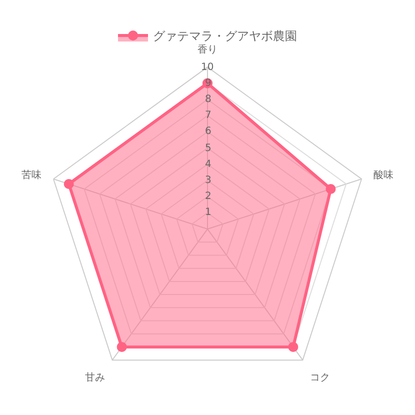  Describe the element at coordinates (94, 377) in the screenshot. I see `spoke-label: 甘み` at that location.